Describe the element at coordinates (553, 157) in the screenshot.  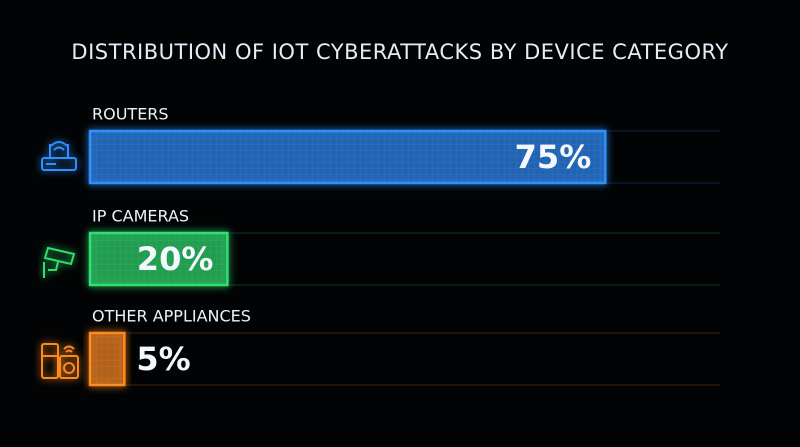
I see `value-label: 75%` at that location.